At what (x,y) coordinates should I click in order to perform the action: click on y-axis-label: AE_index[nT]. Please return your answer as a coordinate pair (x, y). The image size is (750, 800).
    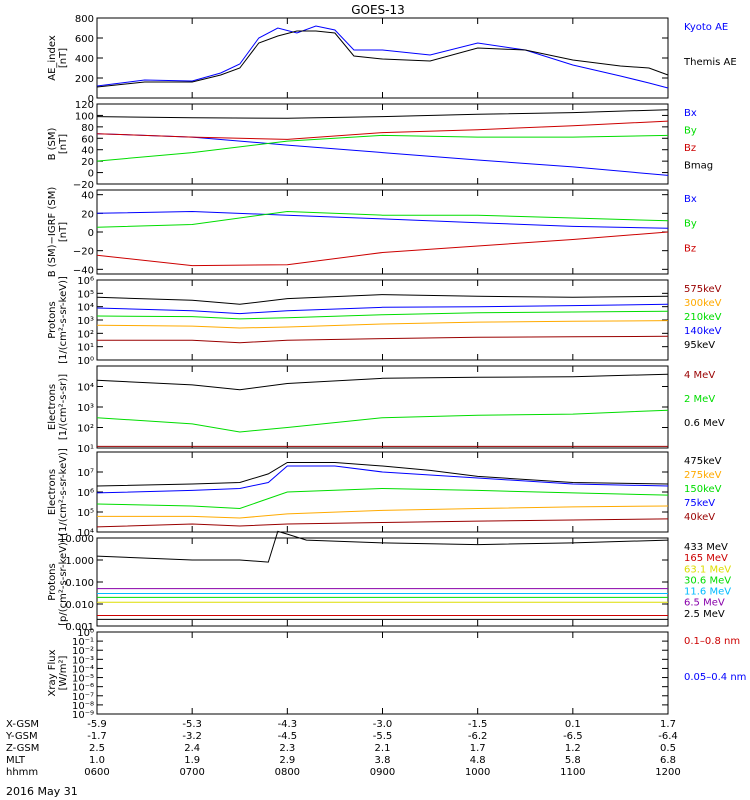
    Looking at the image, I should click on (58, 58).